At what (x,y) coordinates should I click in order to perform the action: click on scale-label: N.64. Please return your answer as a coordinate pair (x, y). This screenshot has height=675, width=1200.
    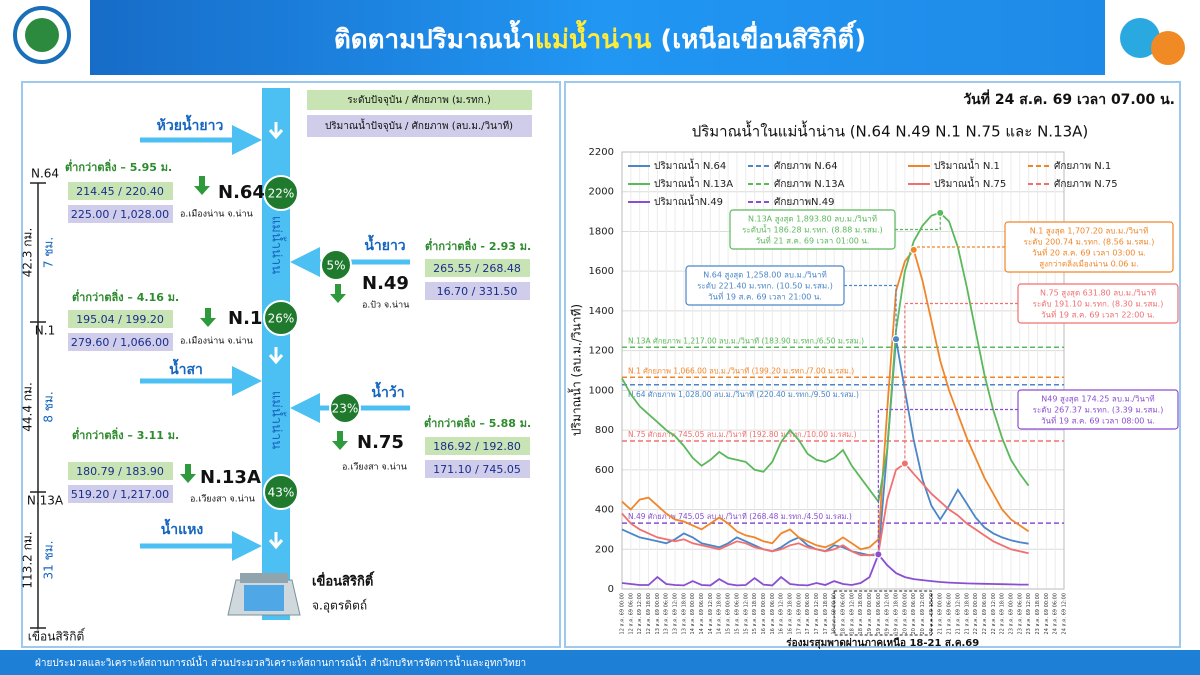
    Looking at the image, I should click on (45, 174).